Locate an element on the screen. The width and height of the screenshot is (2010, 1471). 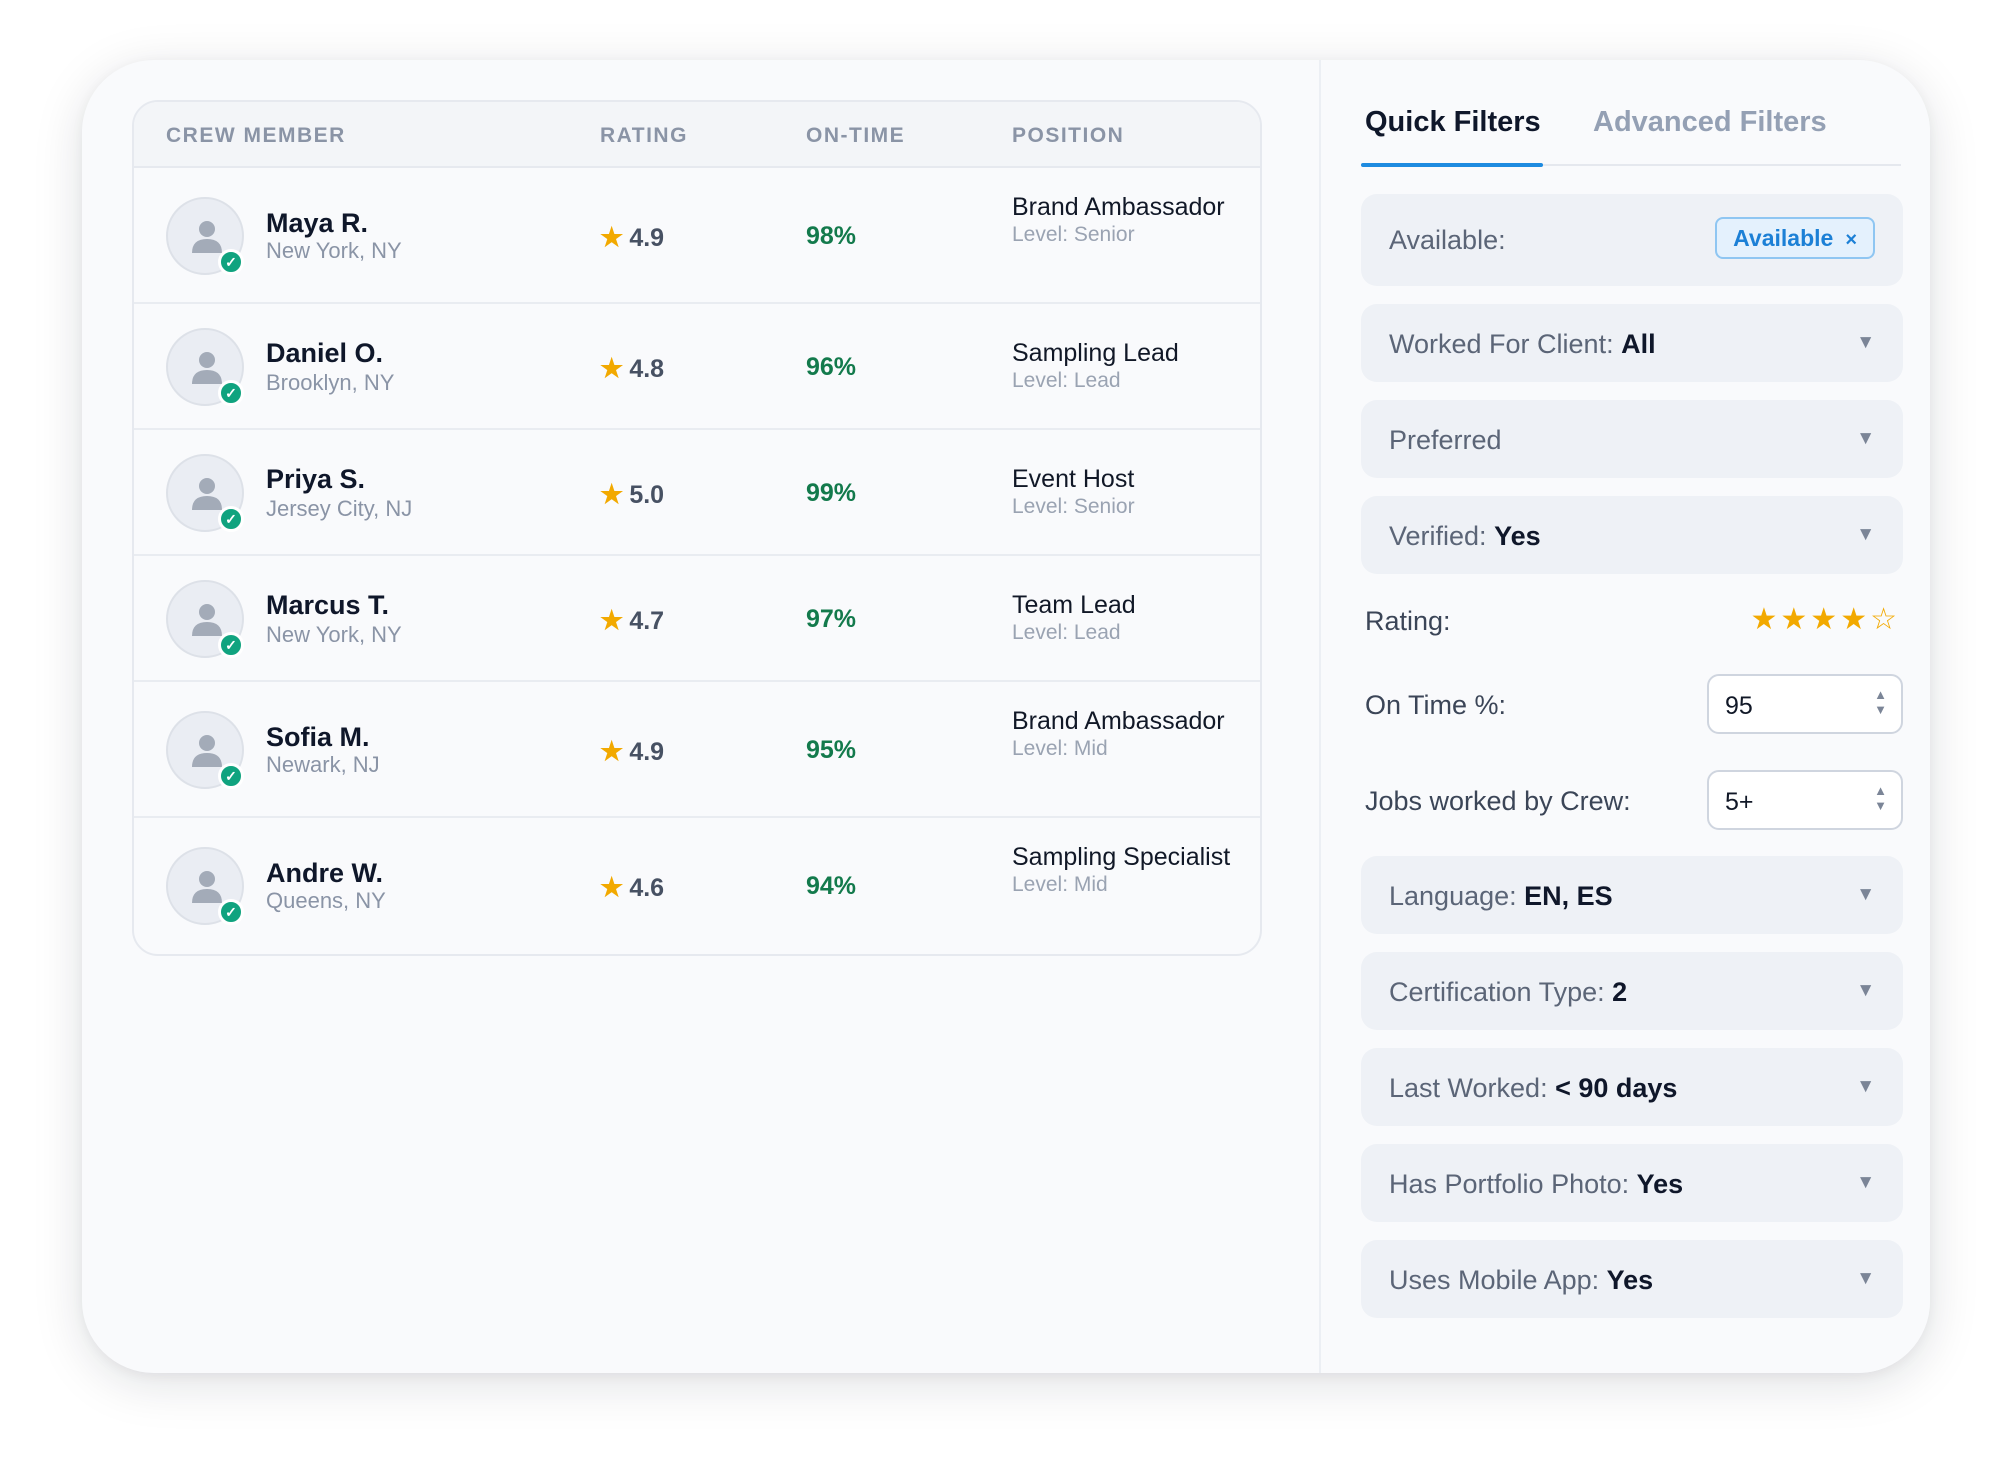
label-text: Certification Type: is located at coordinates (1501, 992).